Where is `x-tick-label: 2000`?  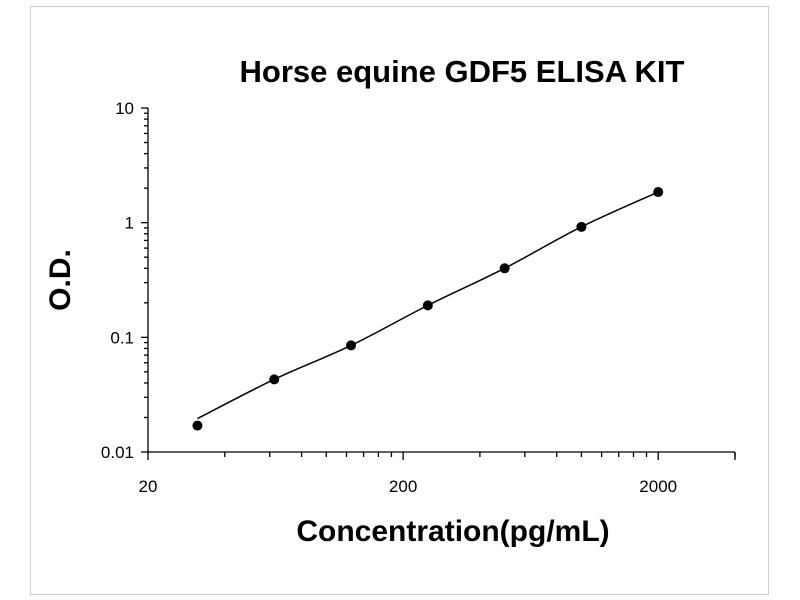 x-tick-label: 2000 is located at coordinates (658, 486).